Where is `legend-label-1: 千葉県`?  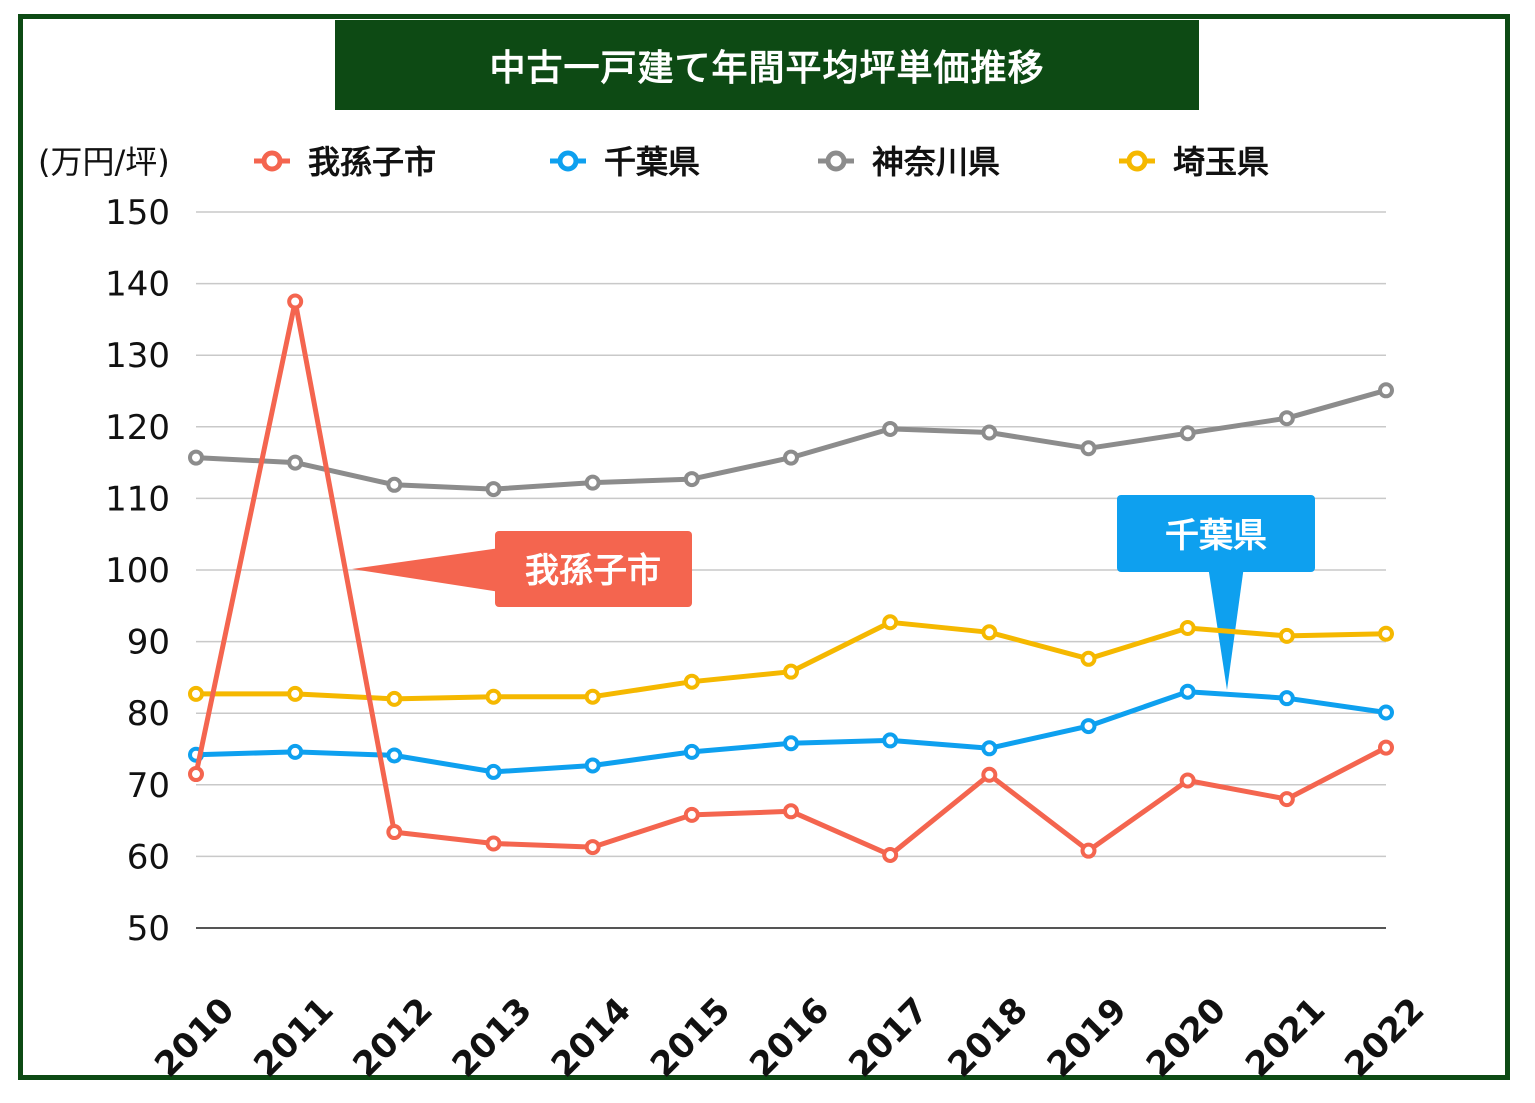 legend-label-1: 千葉県 is located at coordinates (652, 162).